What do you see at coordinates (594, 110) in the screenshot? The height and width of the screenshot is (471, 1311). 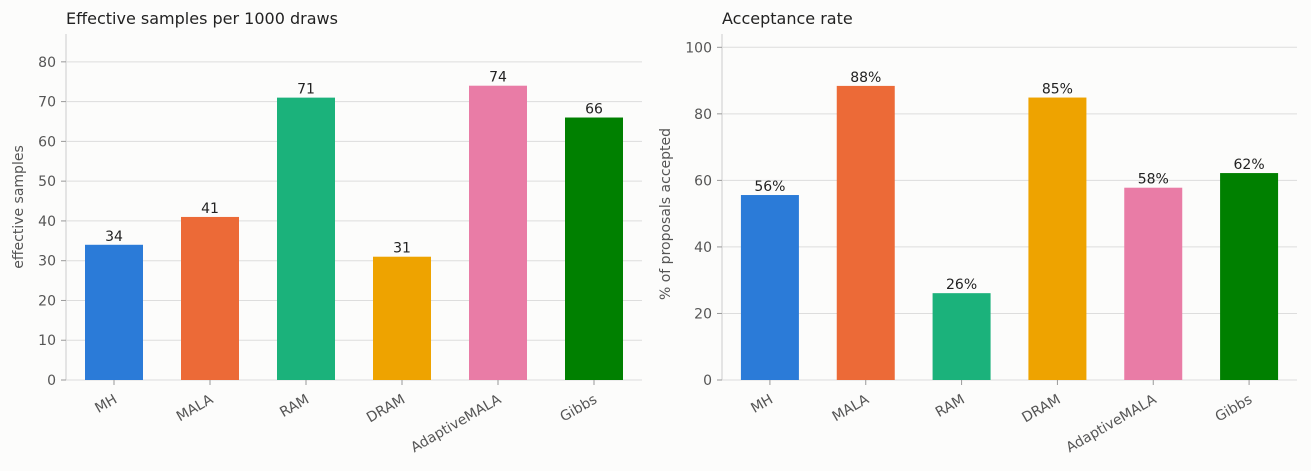 I see `data-label: 66` at bounding box center [594, 110].